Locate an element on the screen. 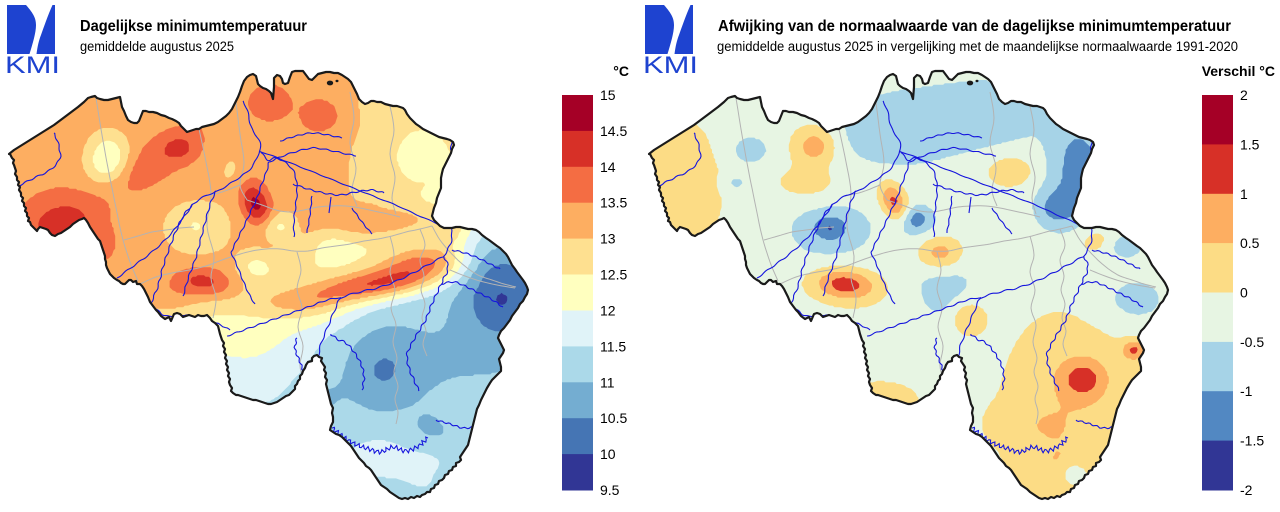 Image resolution: width=1280 pixels, height=512 pixels. svg-text: -1.5 is located at coordinates (1252, 441).